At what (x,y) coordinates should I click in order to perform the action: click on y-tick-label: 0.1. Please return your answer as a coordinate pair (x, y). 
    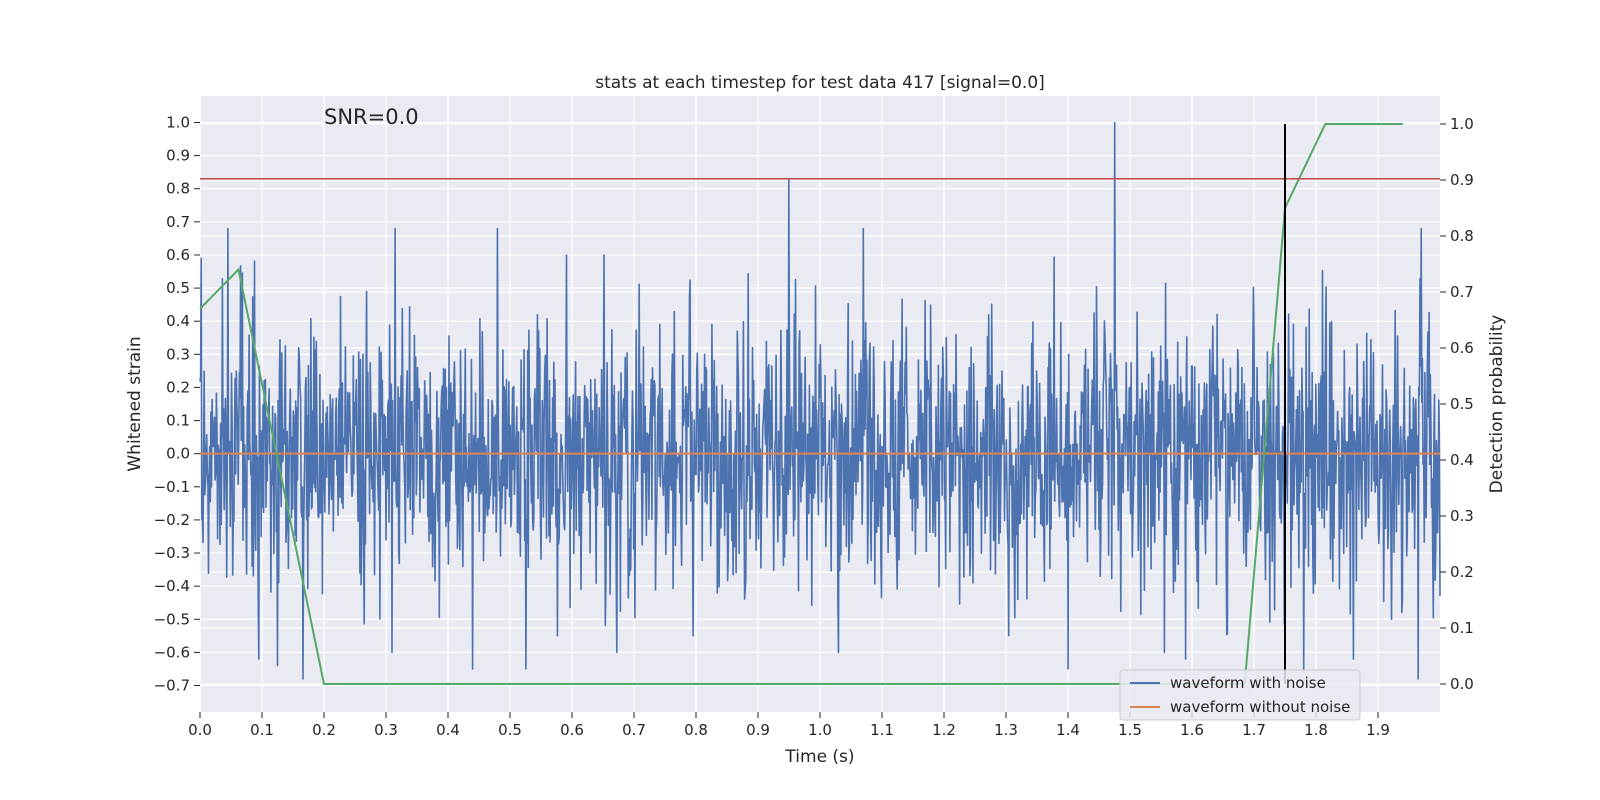
    Looking at the image, I should click on (178, 421).